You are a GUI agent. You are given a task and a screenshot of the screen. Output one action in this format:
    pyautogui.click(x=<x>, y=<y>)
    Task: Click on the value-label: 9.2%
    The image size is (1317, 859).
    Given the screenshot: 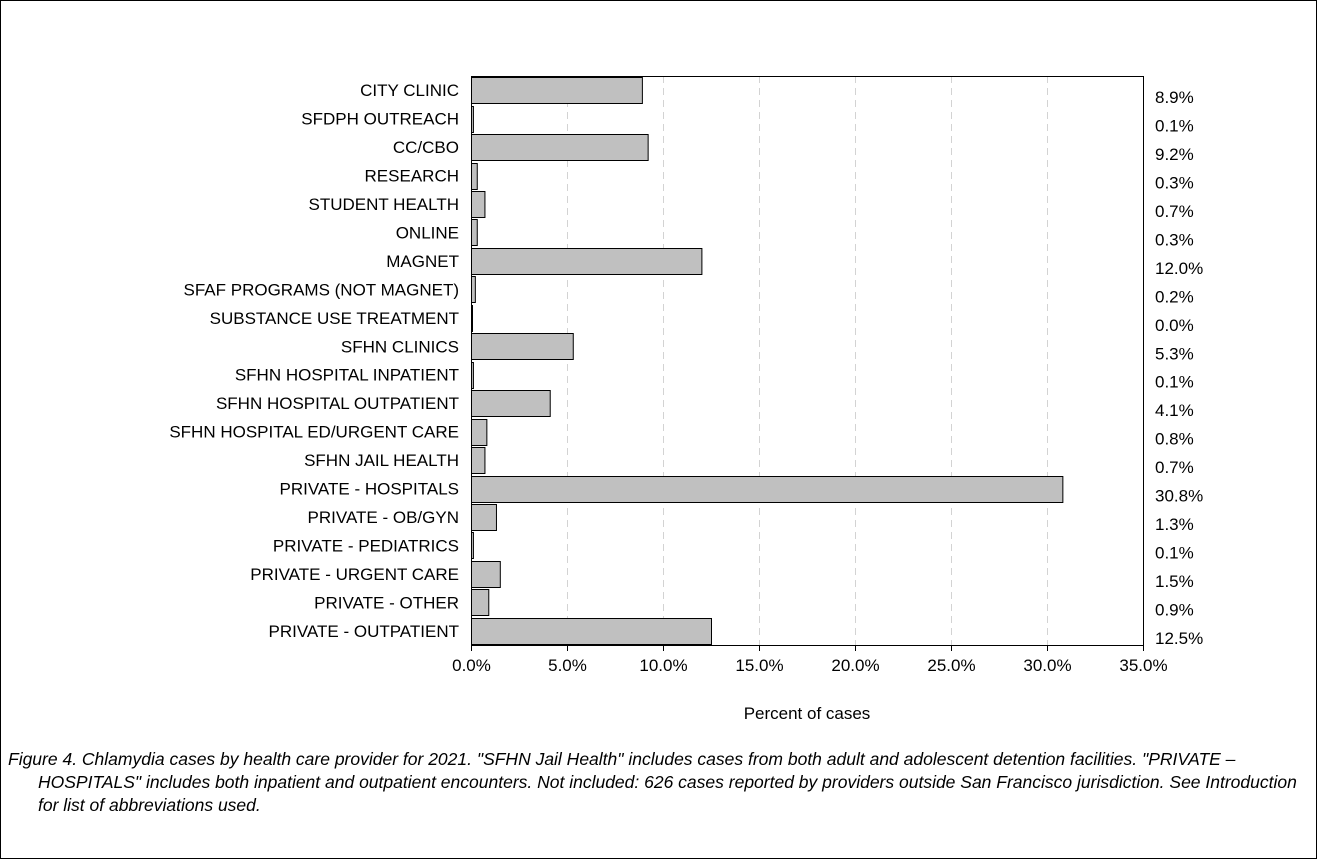 What is the action you would take?
    pyautogui.click(x=1174, y=154)
    